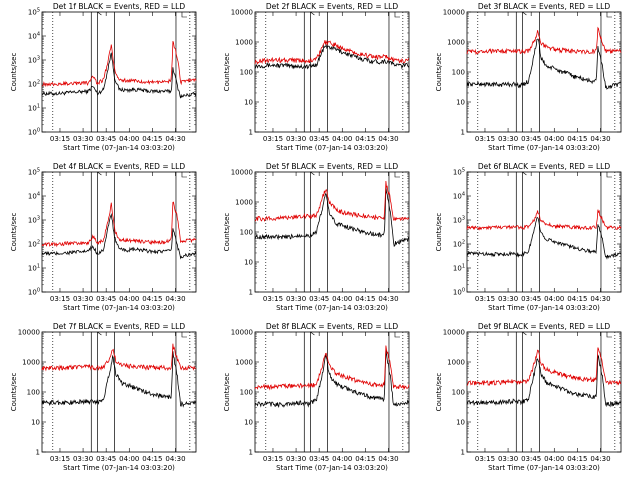  What do you see at coordinates (332, 6) in the screenshot?
I see `panel-title: Det 2f BLACK = Events, RED = LLD` at bounding box center [332, 6].